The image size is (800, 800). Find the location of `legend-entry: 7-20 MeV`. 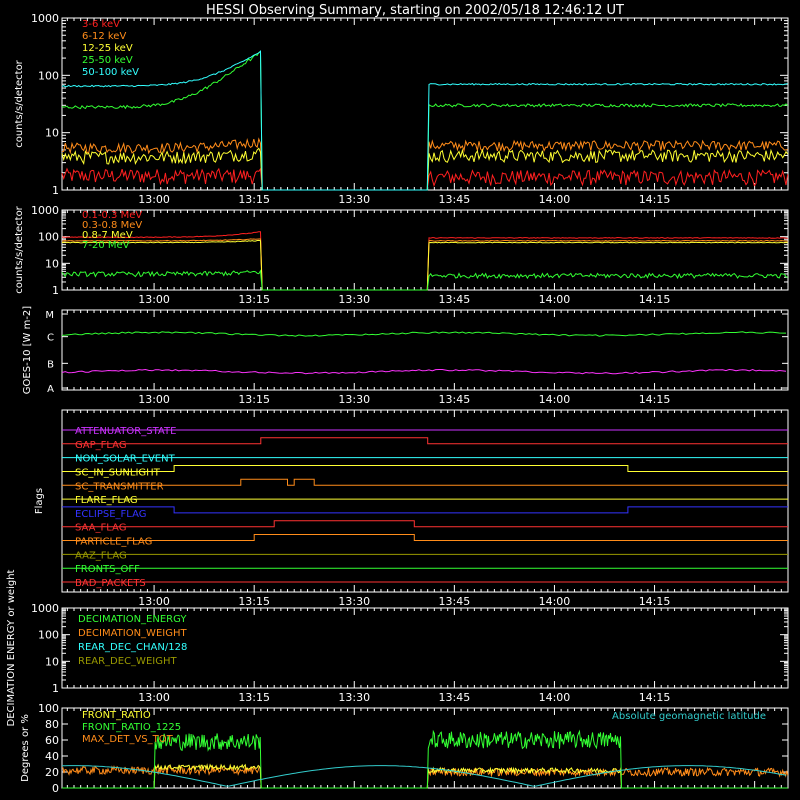

legend-entry: 7-20 MeV is located at coordinates (106, 245).